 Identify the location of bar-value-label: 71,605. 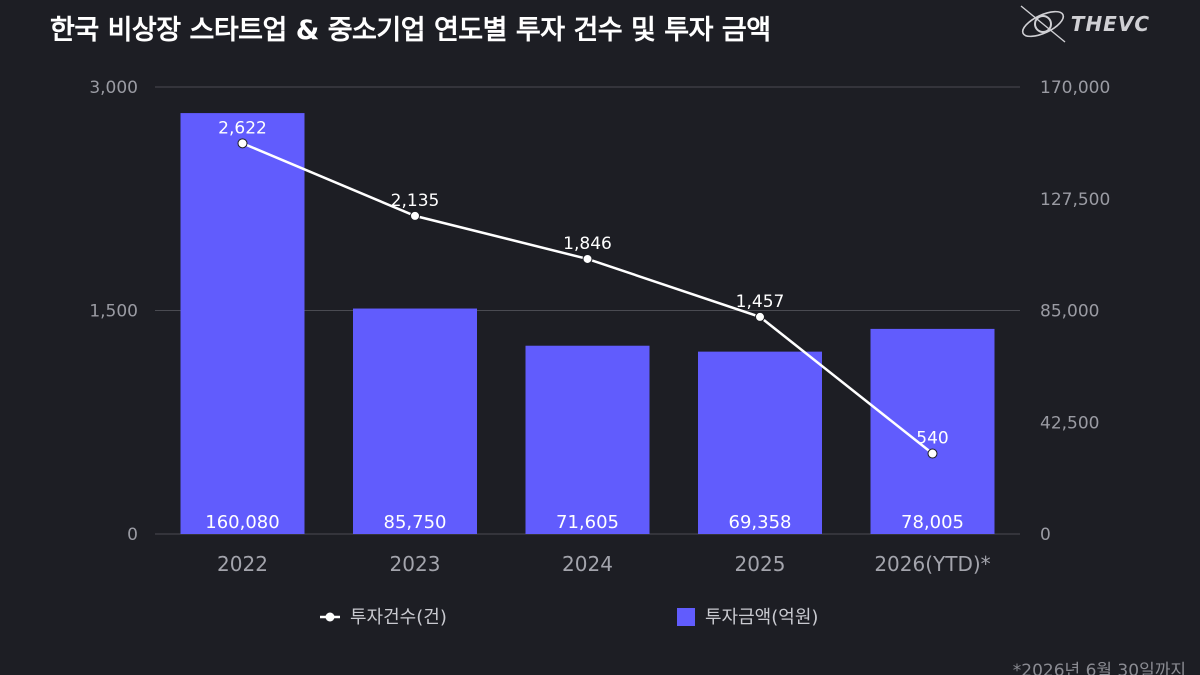
(587, 522).